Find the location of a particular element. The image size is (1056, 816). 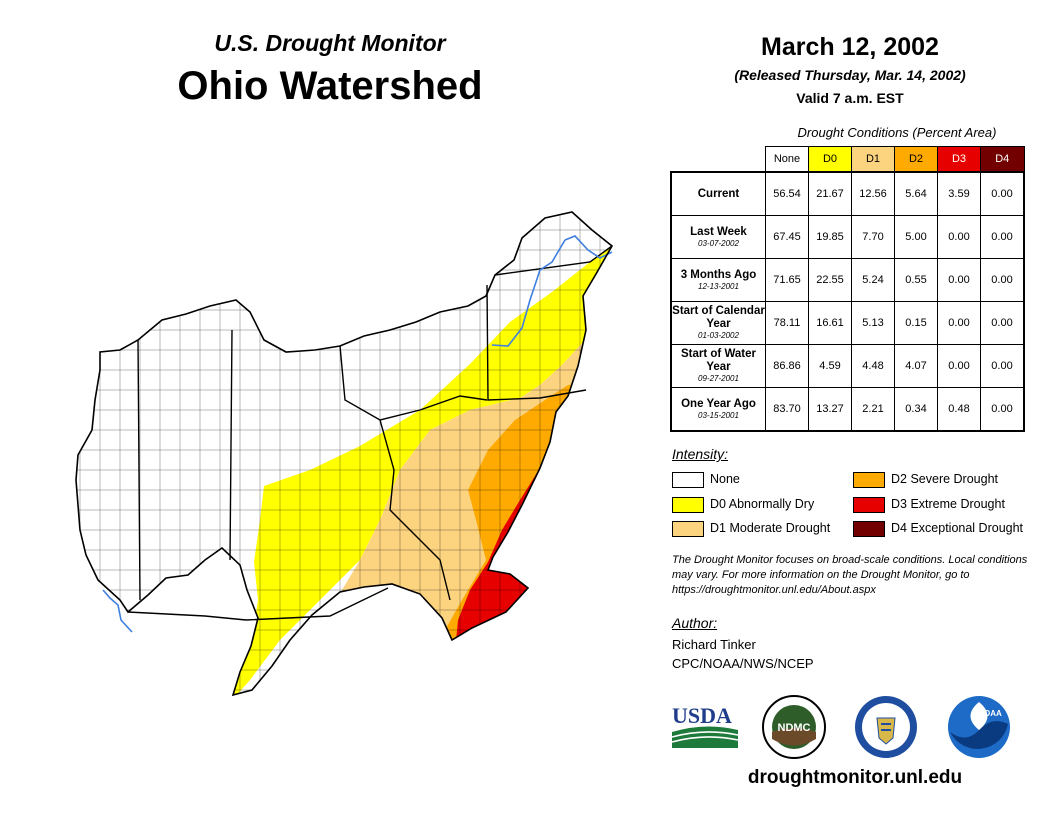

row-label: 3 Months Ago 12-13-2001 is located at coordinates (718, 280).